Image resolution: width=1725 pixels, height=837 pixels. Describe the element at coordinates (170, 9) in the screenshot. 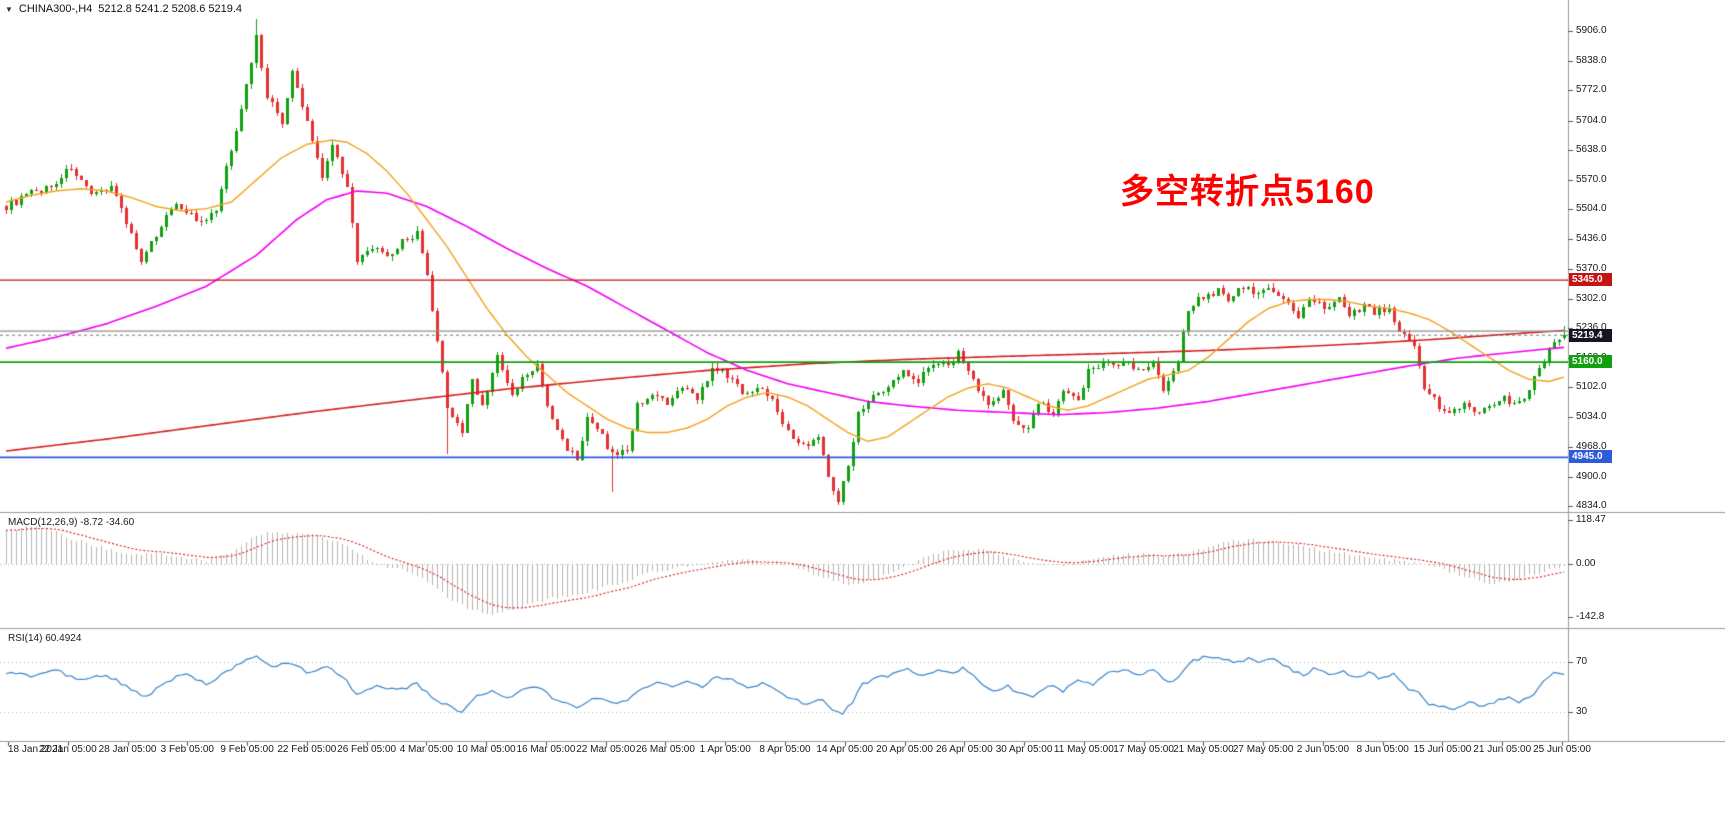

I see `ohlc-values-label: 5212.8 5241.2 5208.6 5219.4` at that location.